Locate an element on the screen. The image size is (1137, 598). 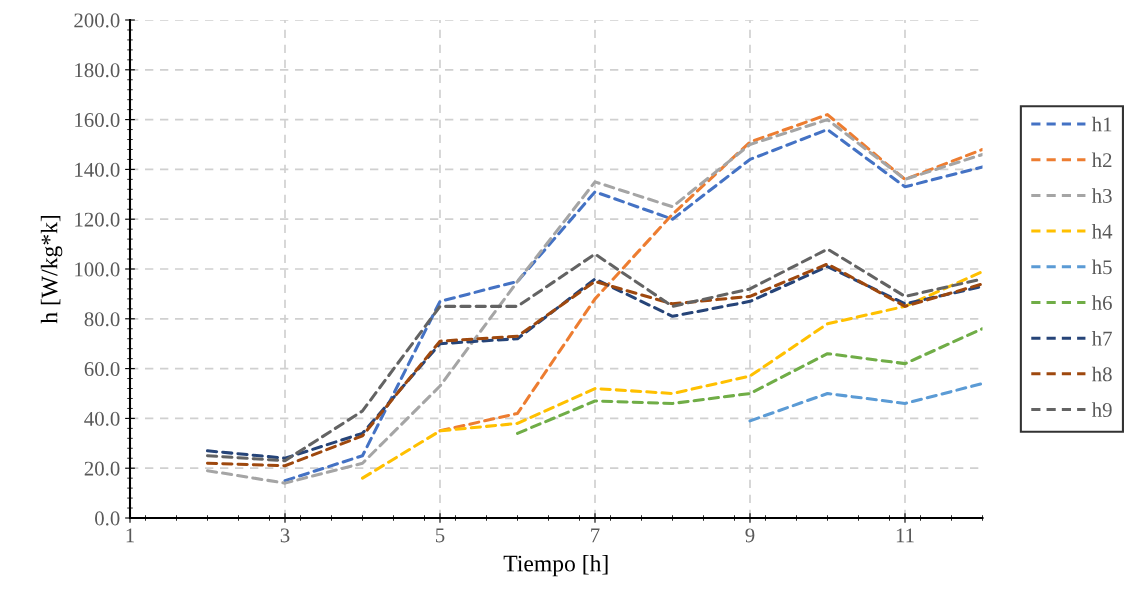
y-tick-label: 20.0 is located at coordinates (102, 468).